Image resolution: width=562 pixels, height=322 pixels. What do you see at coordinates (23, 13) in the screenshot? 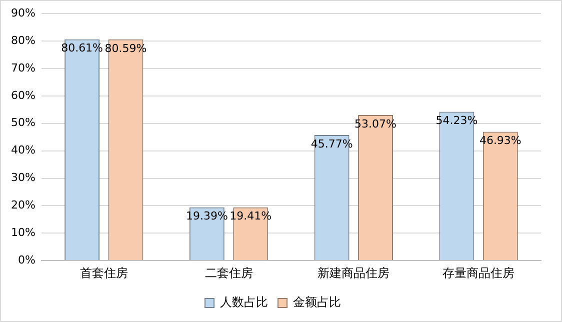
I see `y-tick-label: 90%` at bounding box center [23, 13].